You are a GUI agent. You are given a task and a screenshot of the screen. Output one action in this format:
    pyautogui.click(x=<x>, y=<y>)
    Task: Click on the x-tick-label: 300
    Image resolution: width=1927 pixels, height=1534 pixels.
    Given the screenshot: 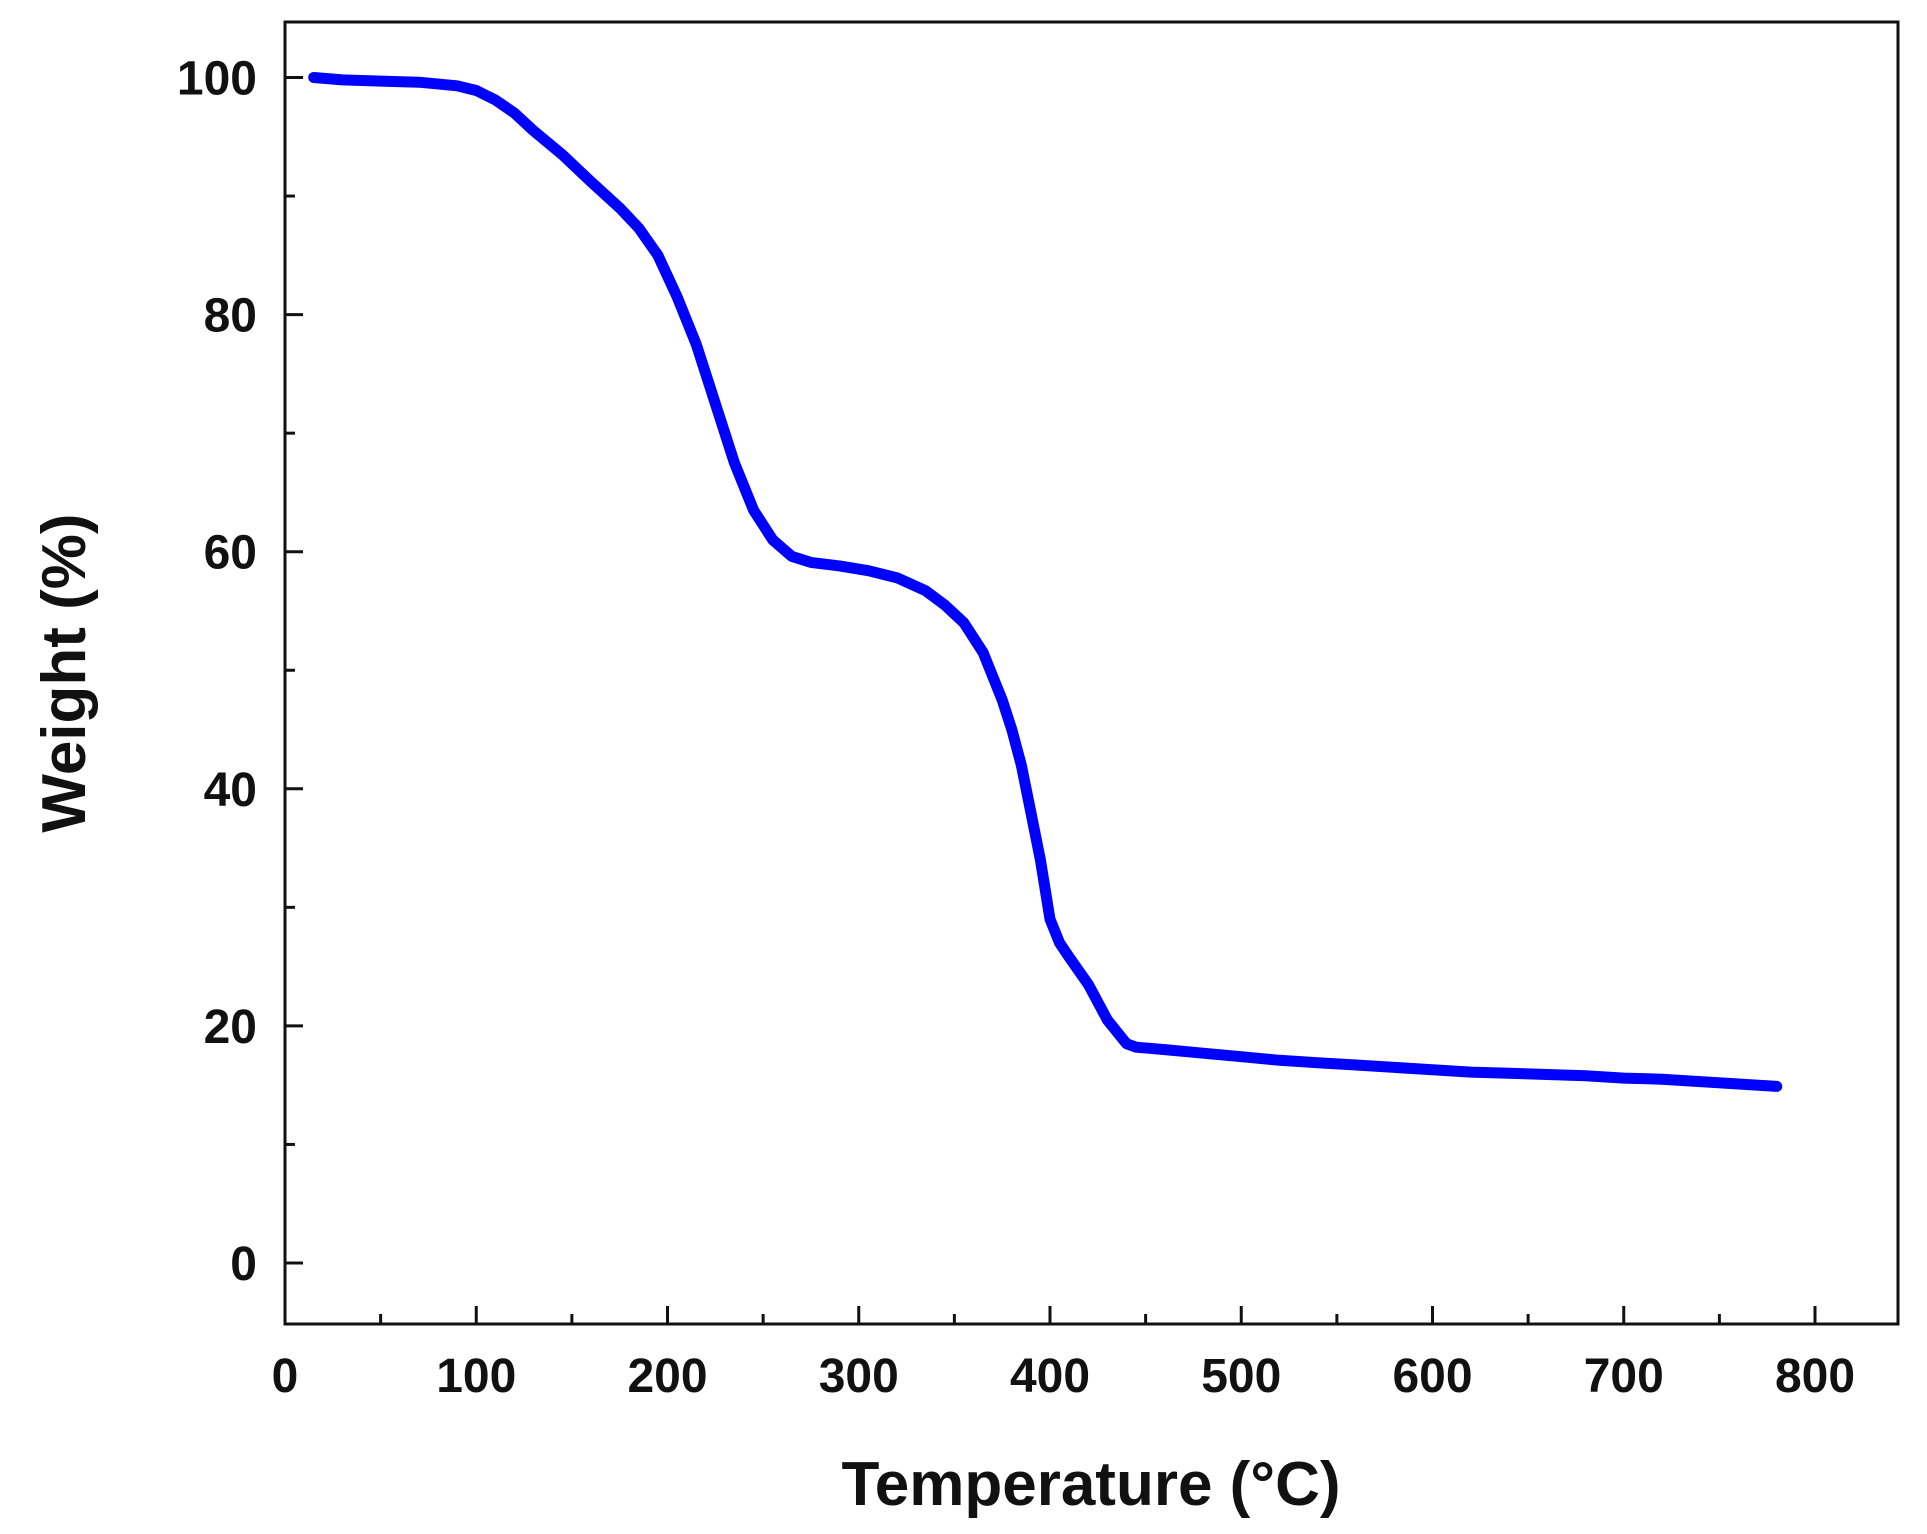 What is the action you would take?
    pyautogui.click(x=859, y=1376)
    